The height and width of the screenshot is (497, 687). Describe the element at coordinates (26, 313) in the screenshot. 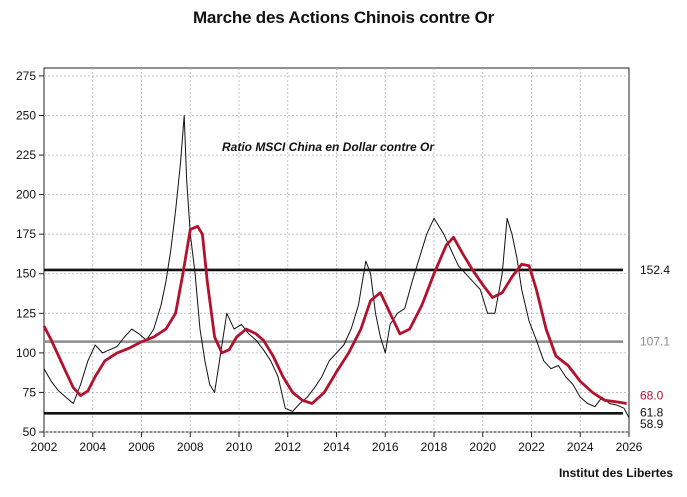

I see `y-tick-label: 125` at that location.